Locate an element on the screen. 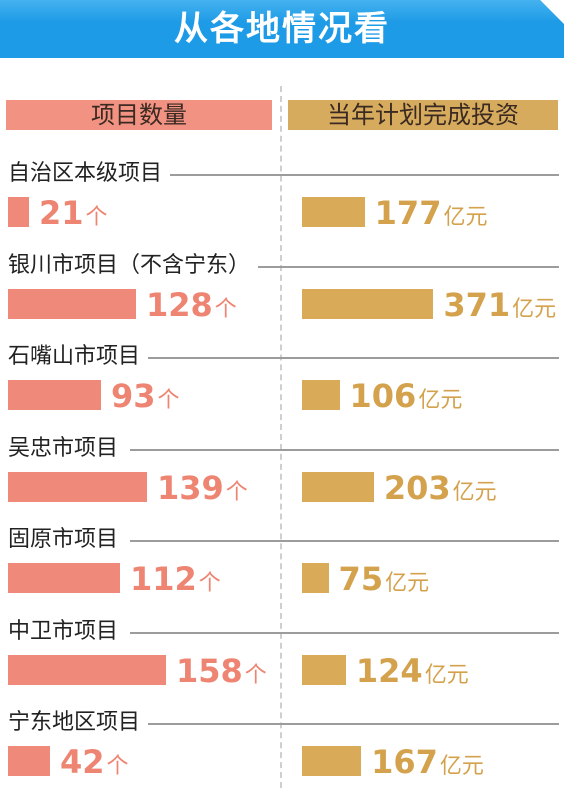 The height and width of the screenshot is (788, 564). count-number: 158 is located at coordinates (209, 670).